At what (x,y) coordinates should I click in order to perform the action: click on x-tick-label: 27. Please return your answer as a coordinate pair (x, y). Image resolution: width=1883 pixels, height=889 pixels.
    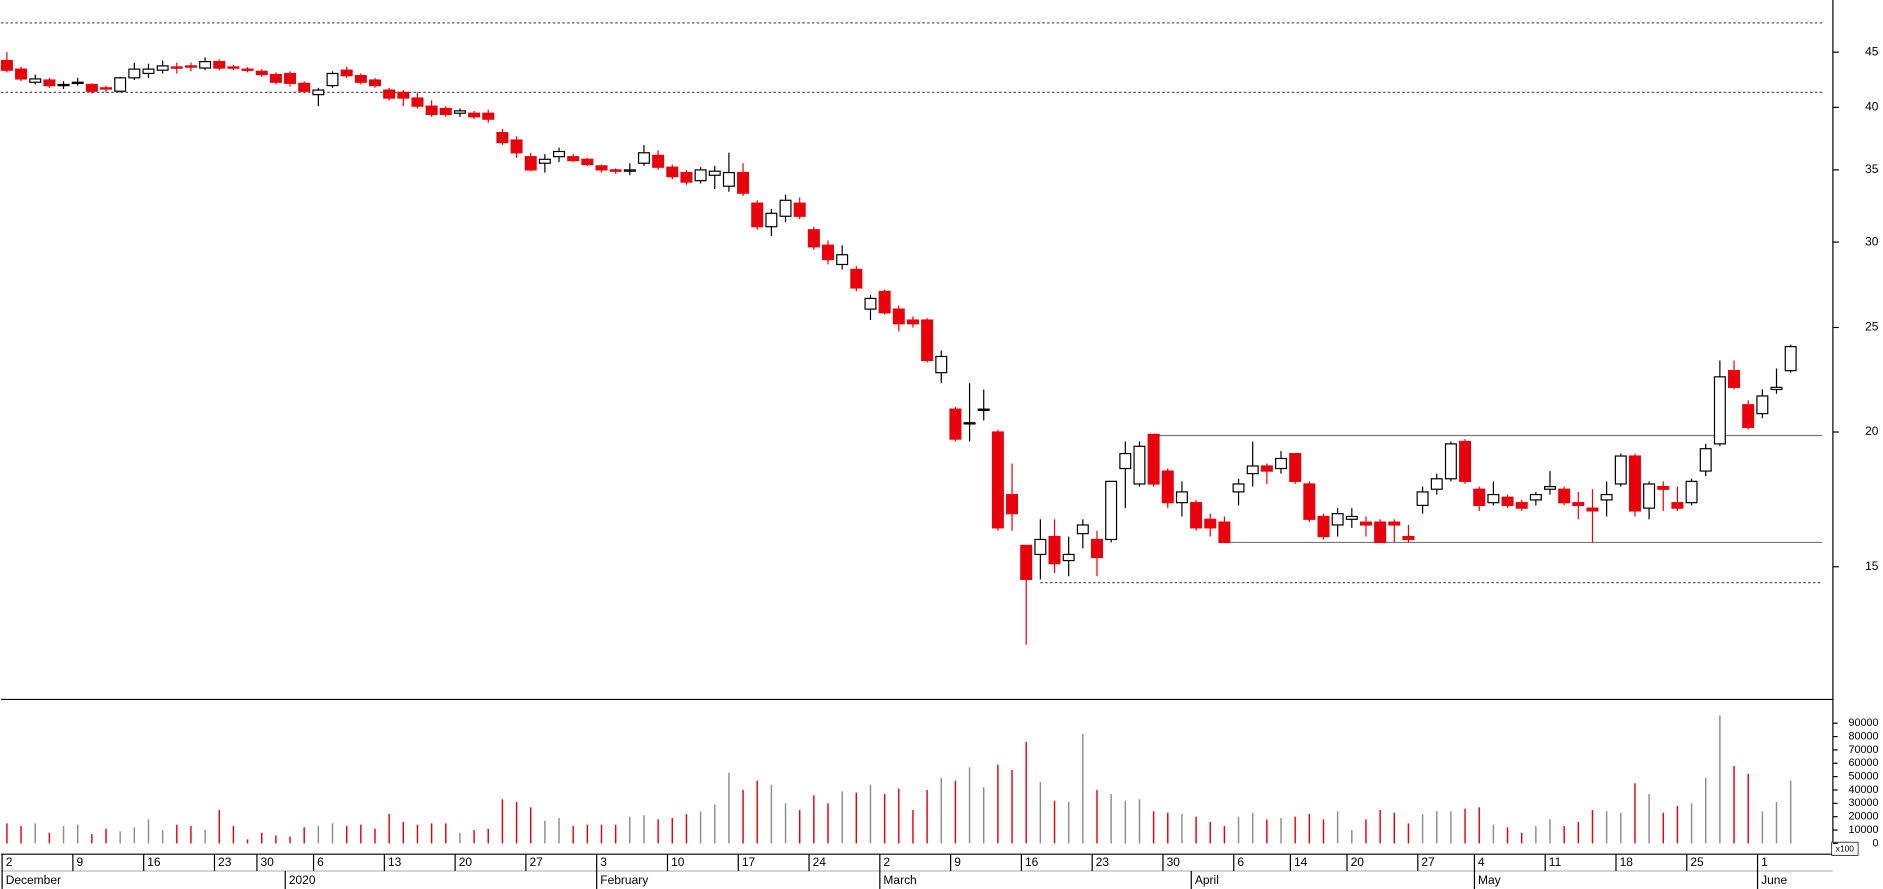
    Looking at the image, I should click on (537, 862).